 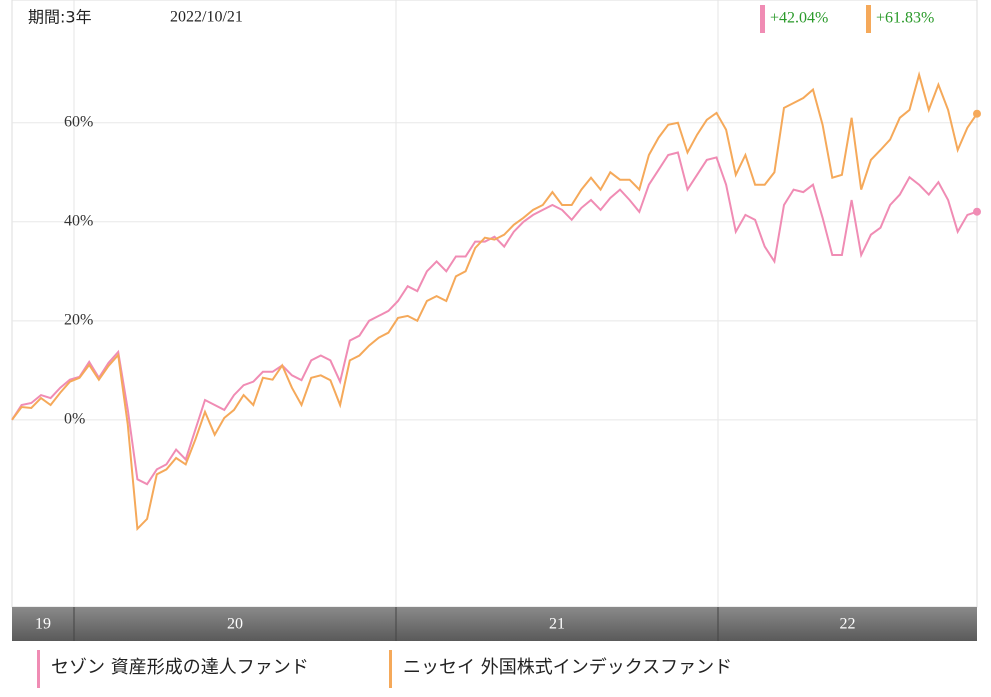 What do you see at coordinates (235, 624) in the screenshot?
I see `x-tick-label: 20` at bounding box center [235, 624].